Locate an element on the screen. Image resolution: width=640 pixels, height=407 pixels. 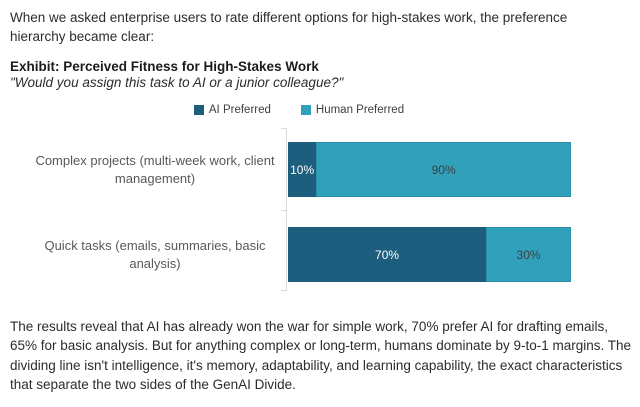
bar-segment-ai-preferred: 10% is located at coordinates (302, 170).